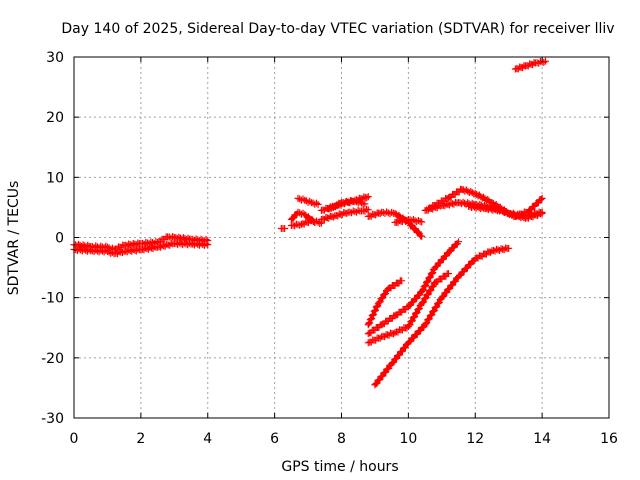 The height and width of the screenshot is (480, 640). What do you see at coordinates (475, 439) in the screenshot?
I see `x-tick-label: 12` at bounding box center [475, 439].